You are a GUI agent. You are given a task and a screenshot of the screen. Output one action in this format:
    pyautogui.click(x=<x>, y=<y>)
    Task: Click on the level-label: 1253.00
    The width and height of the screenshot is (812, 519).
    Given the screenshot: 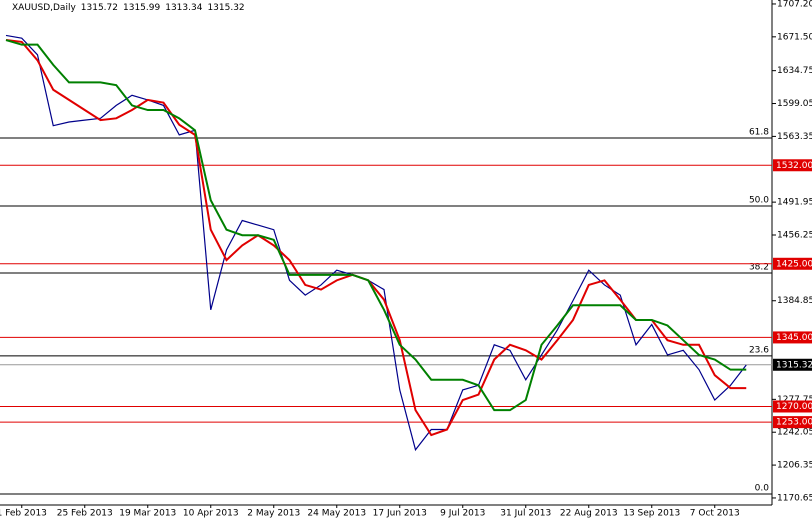 What is the action you would take?
    pyautogui.click(x=794, y=423)
    